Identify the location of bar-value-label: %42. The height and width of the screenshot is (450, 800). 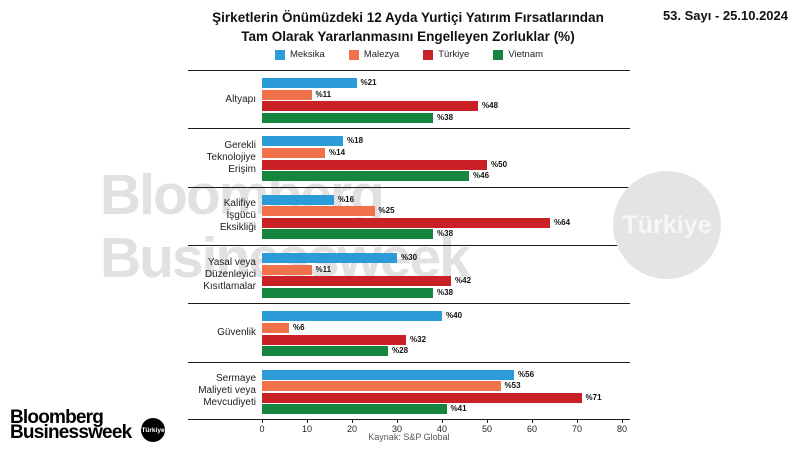
(463, 281).